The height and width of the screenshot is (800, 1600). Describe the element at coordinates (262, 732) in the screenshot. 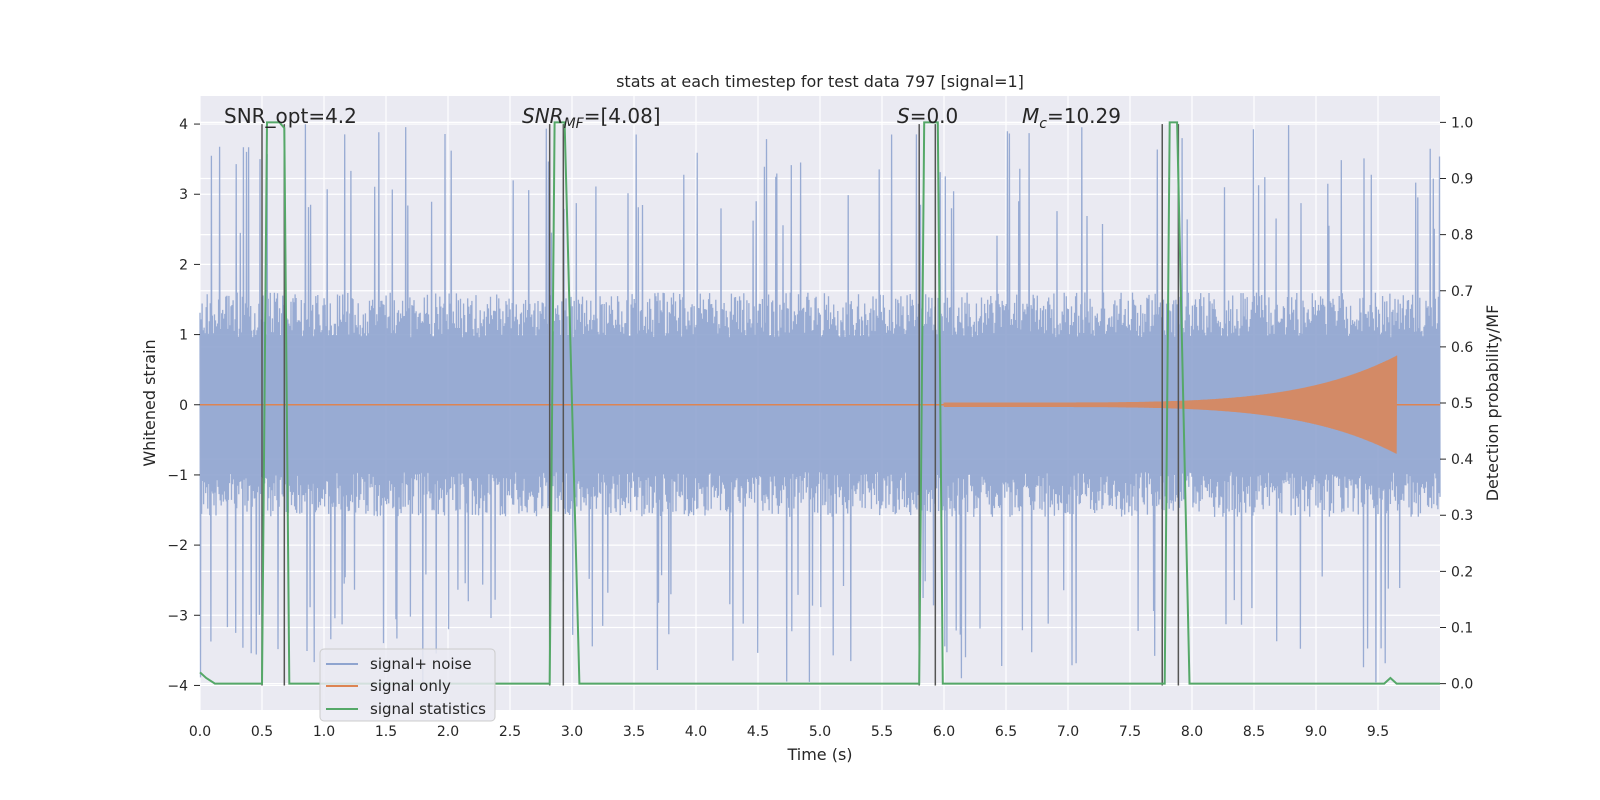

I see `x-tick-label: 0.5` at that location.